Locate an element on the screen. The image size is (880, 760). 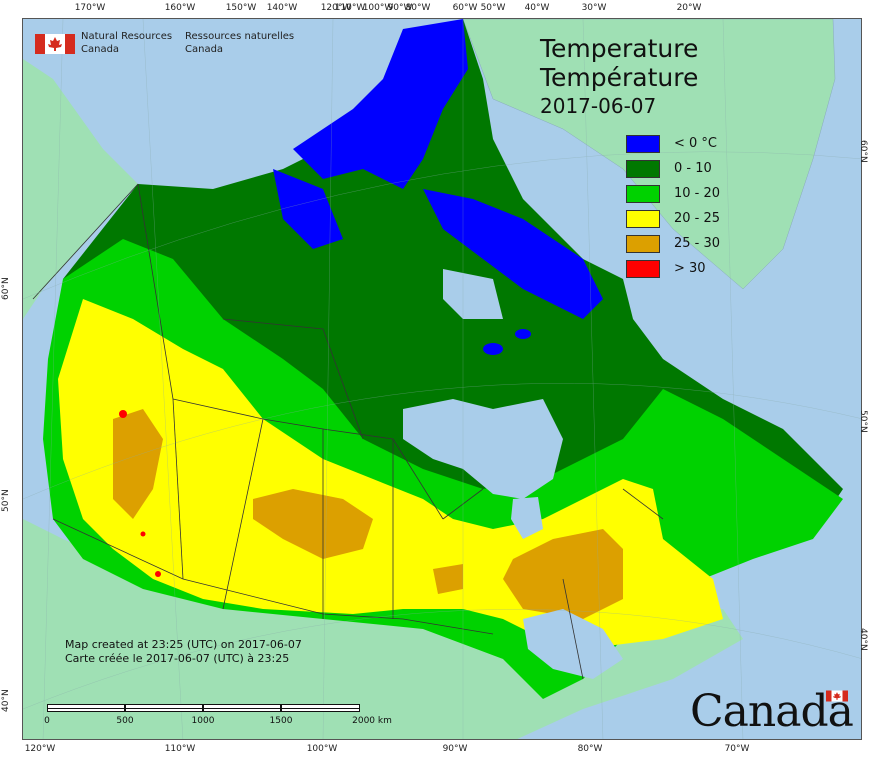
agency-name-fr: Ressources naturelles Canada is located at coordinates (240, 43).